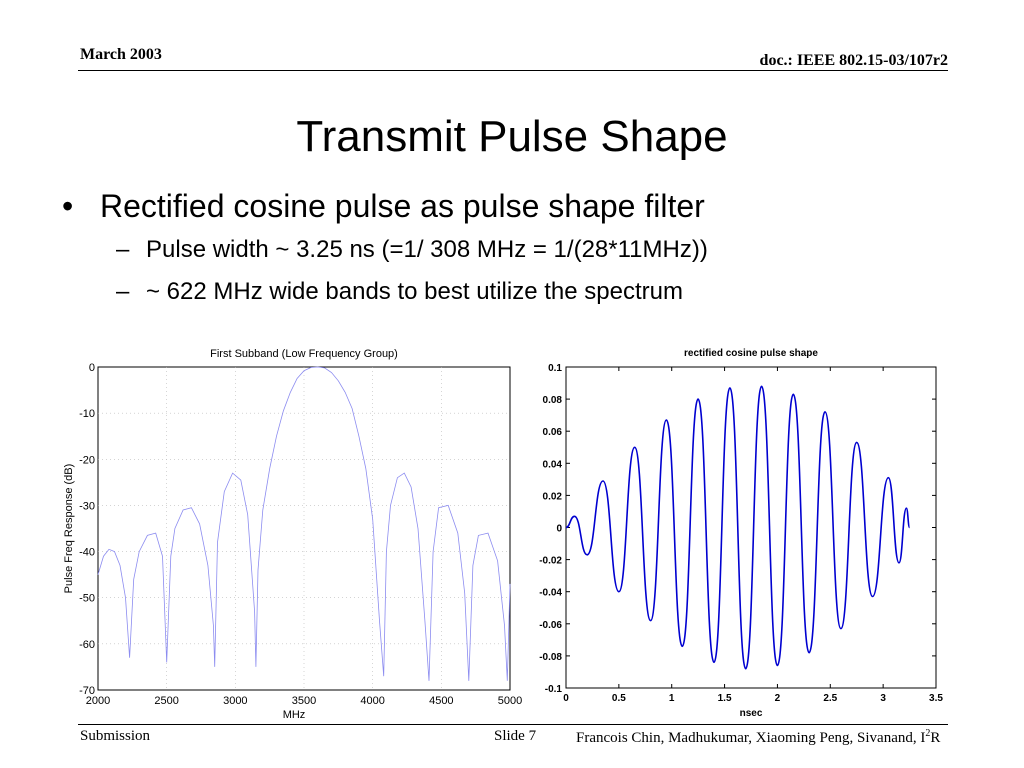 The height and width of the screenshot is (768, 1024). What do you see at coordinates (87, 414) in the screenshot?
I see `y-tick-label: -10` at bounding box center [87, 414].